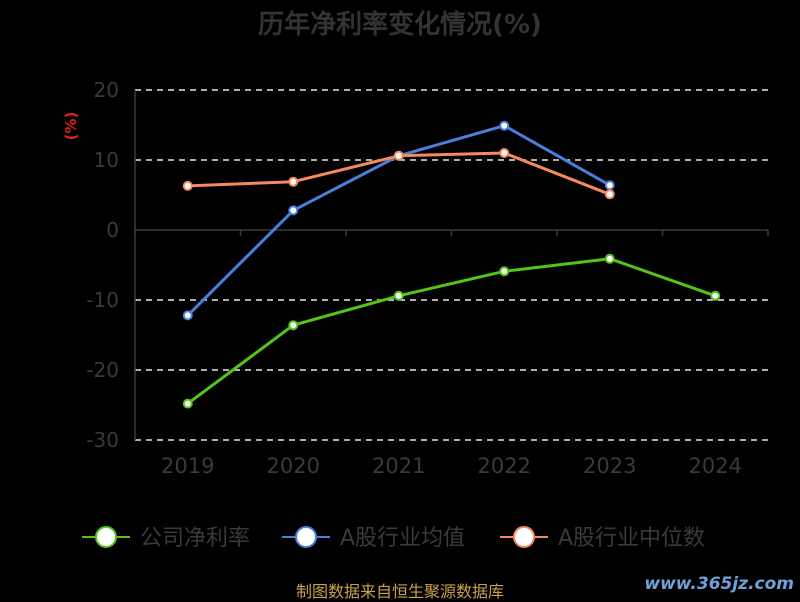 This screenshot has height=602, width=800. I want to click on watermark: www.365jz.com, so click(719, 584).